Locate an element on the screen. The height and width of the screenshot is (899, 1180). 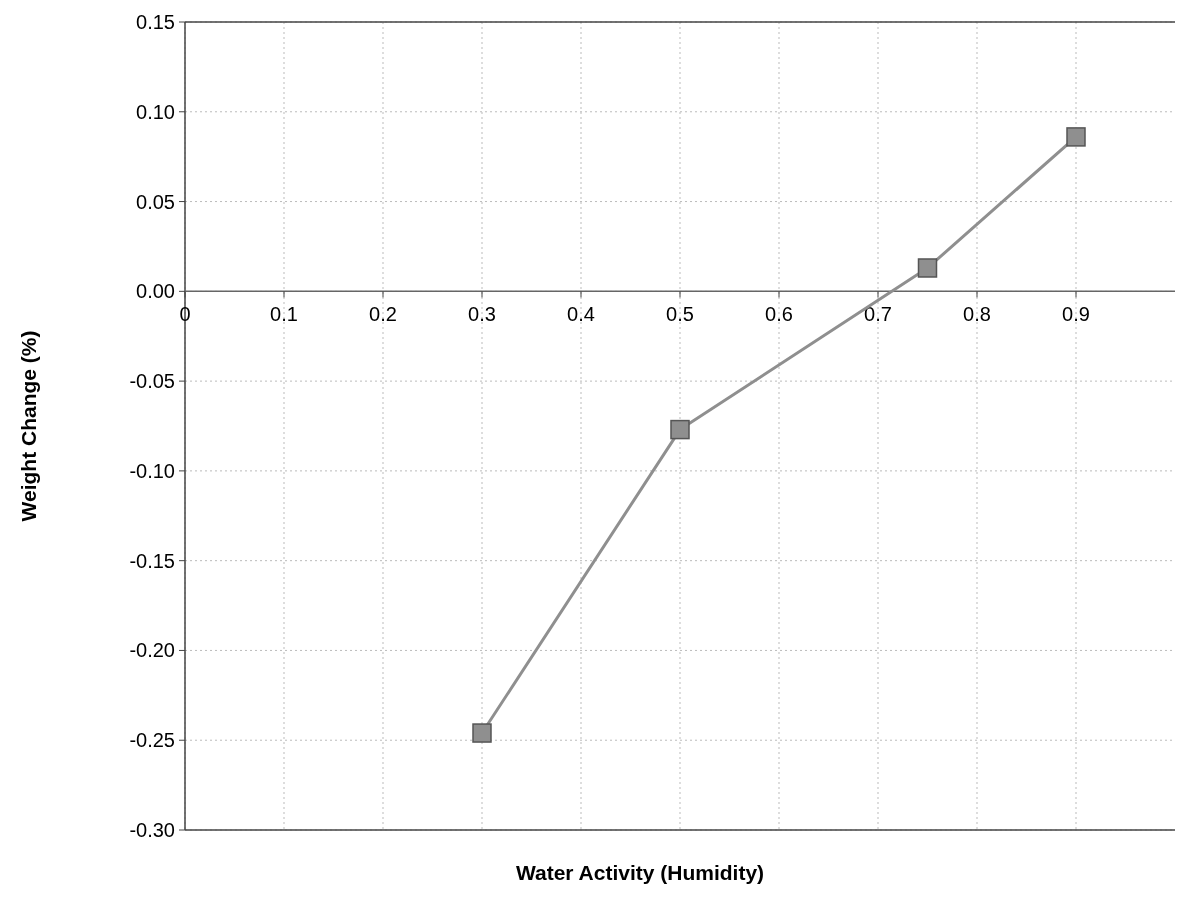
x-tick-label: 0.8 is located at coordinates (977, 314).